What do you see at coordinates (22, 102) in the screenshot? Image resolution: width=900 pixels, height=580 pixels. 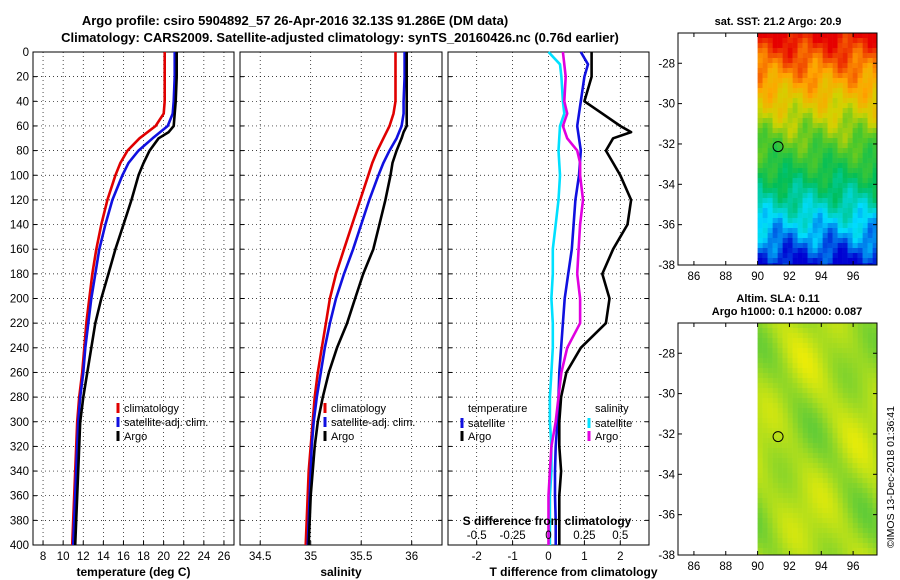 I see `y-tick-label: 40` at bounding box center [22, 102].